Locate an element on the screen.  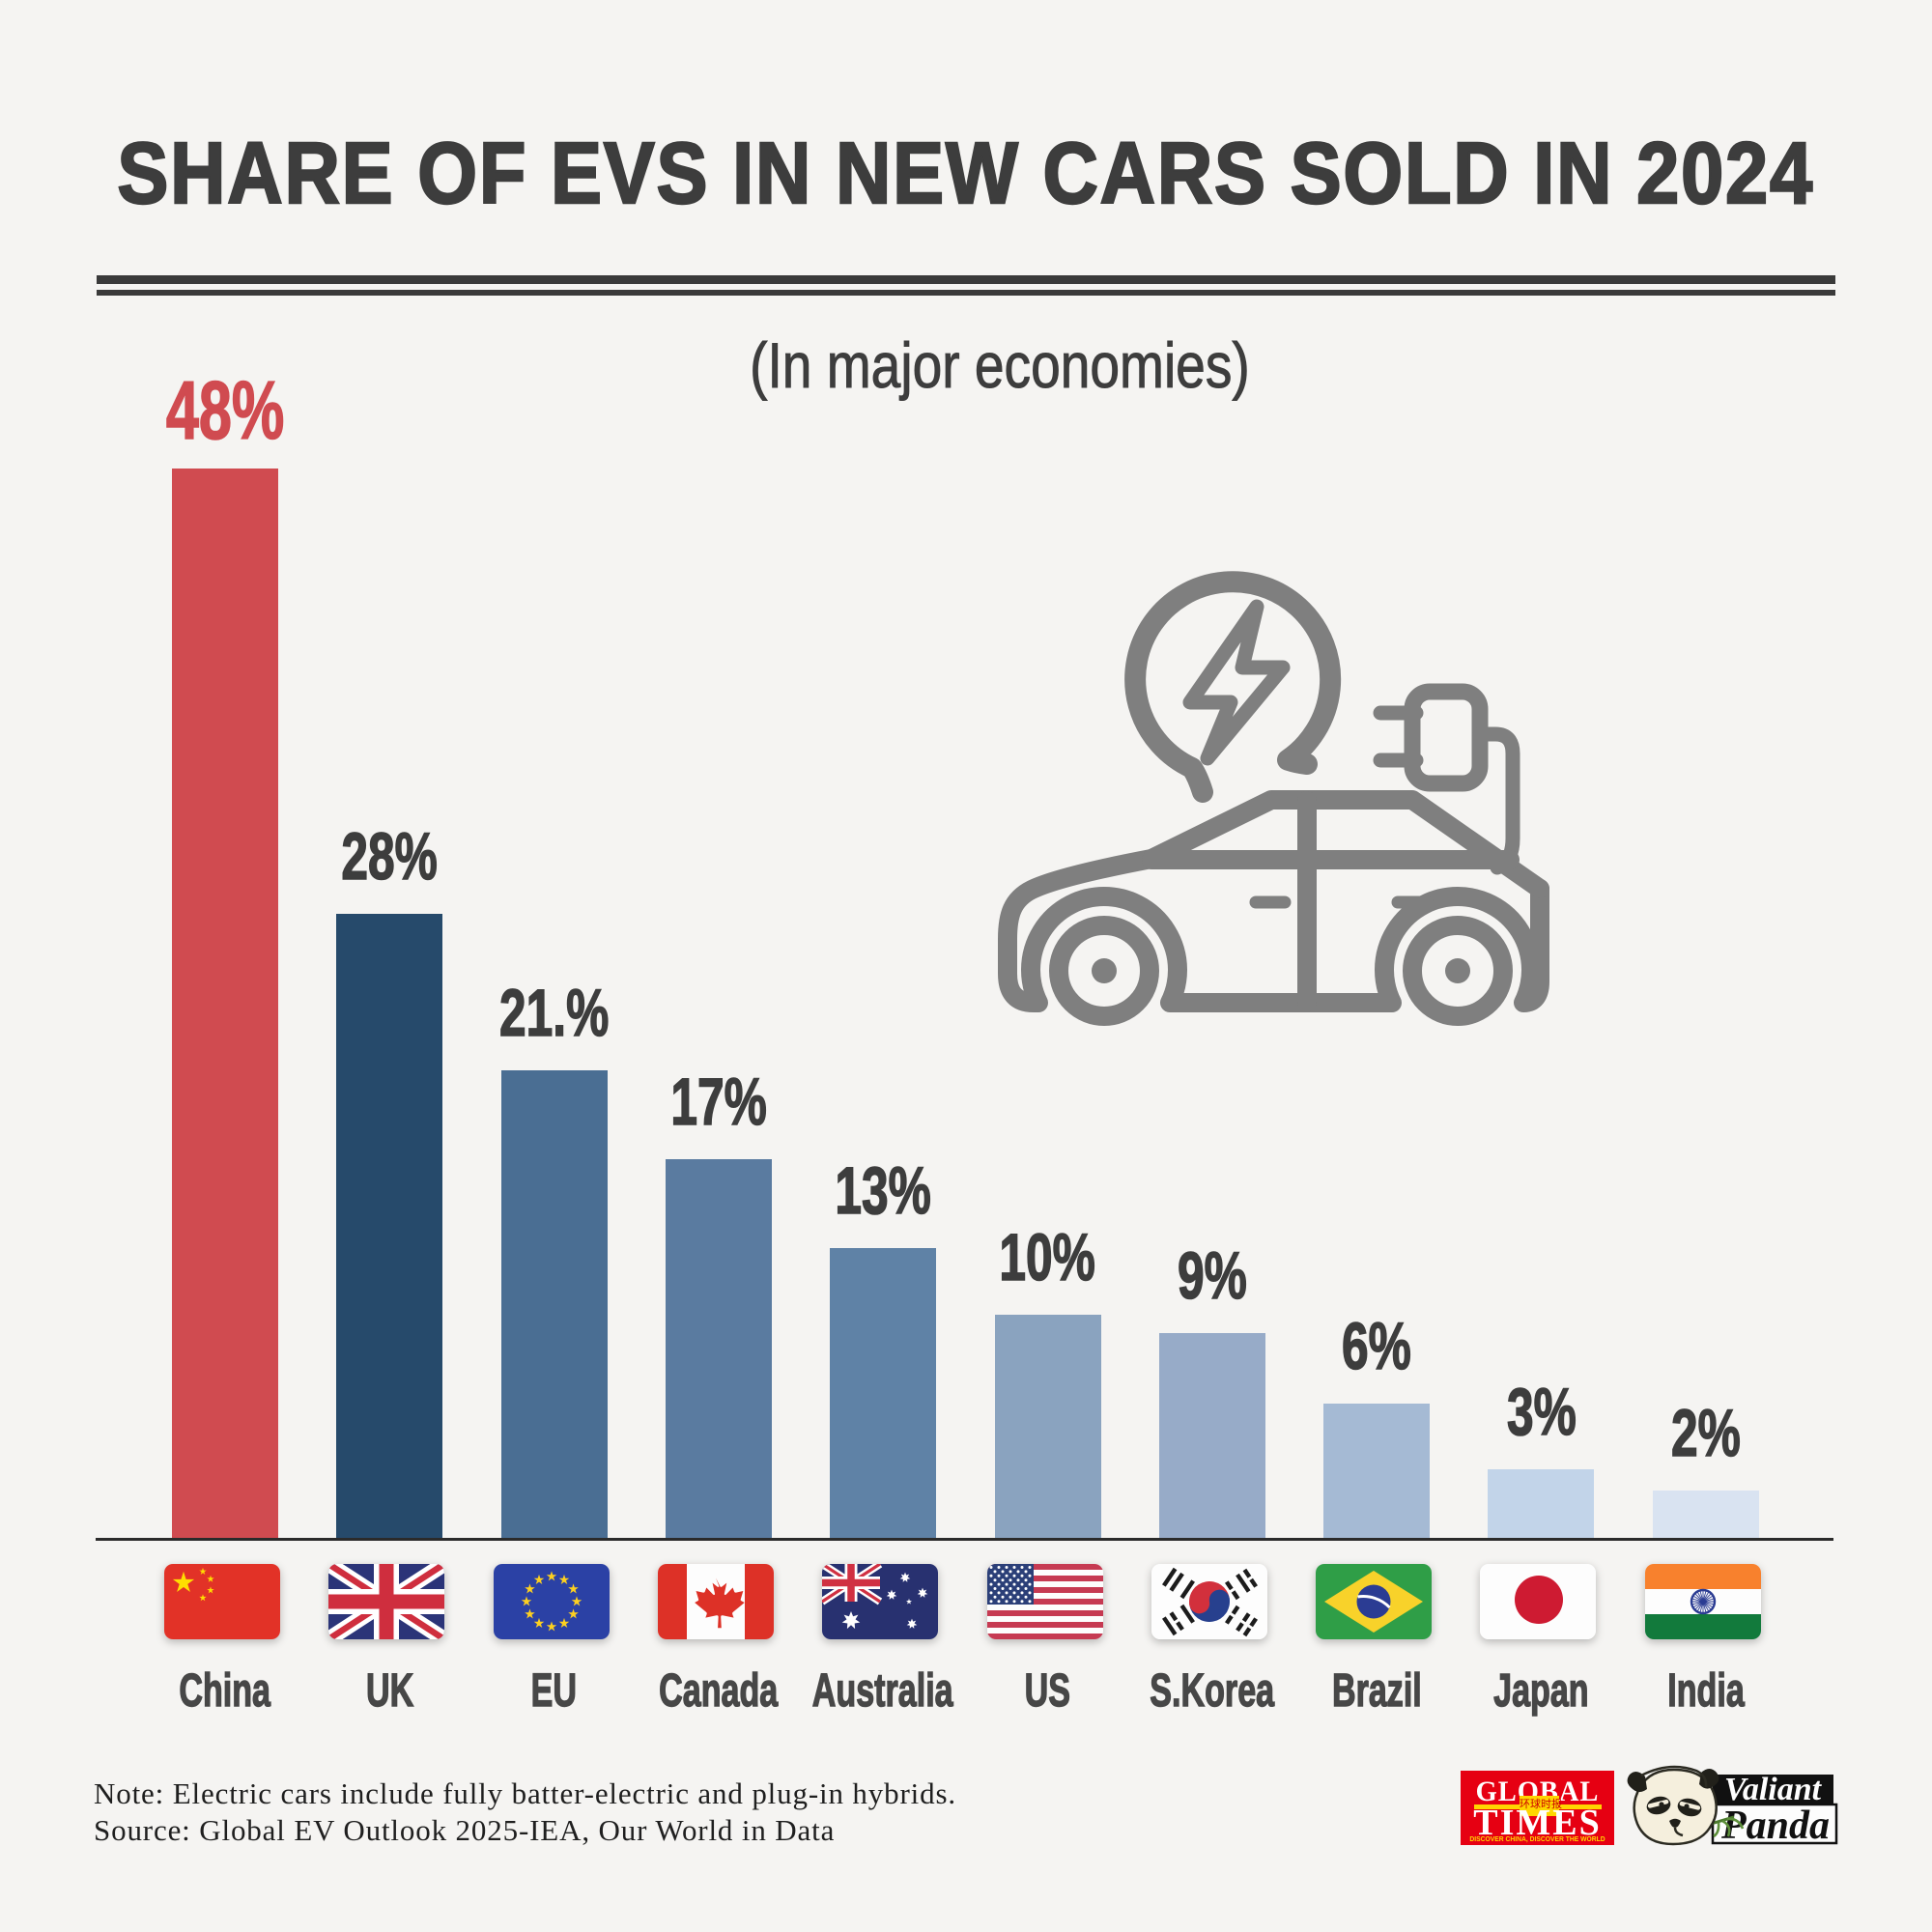
svg-text: Panda is located at coordinates (1775, 1826).